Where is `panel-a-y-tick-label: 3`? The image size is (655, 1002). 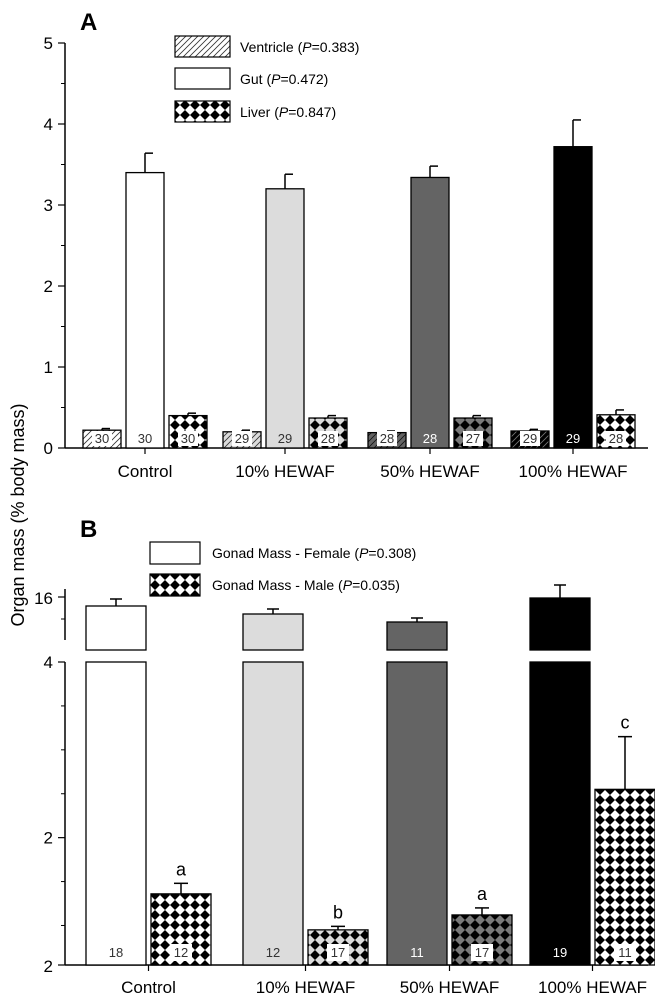 panel-a-y-tick-label: 3 is located at coordinates (48, 205).